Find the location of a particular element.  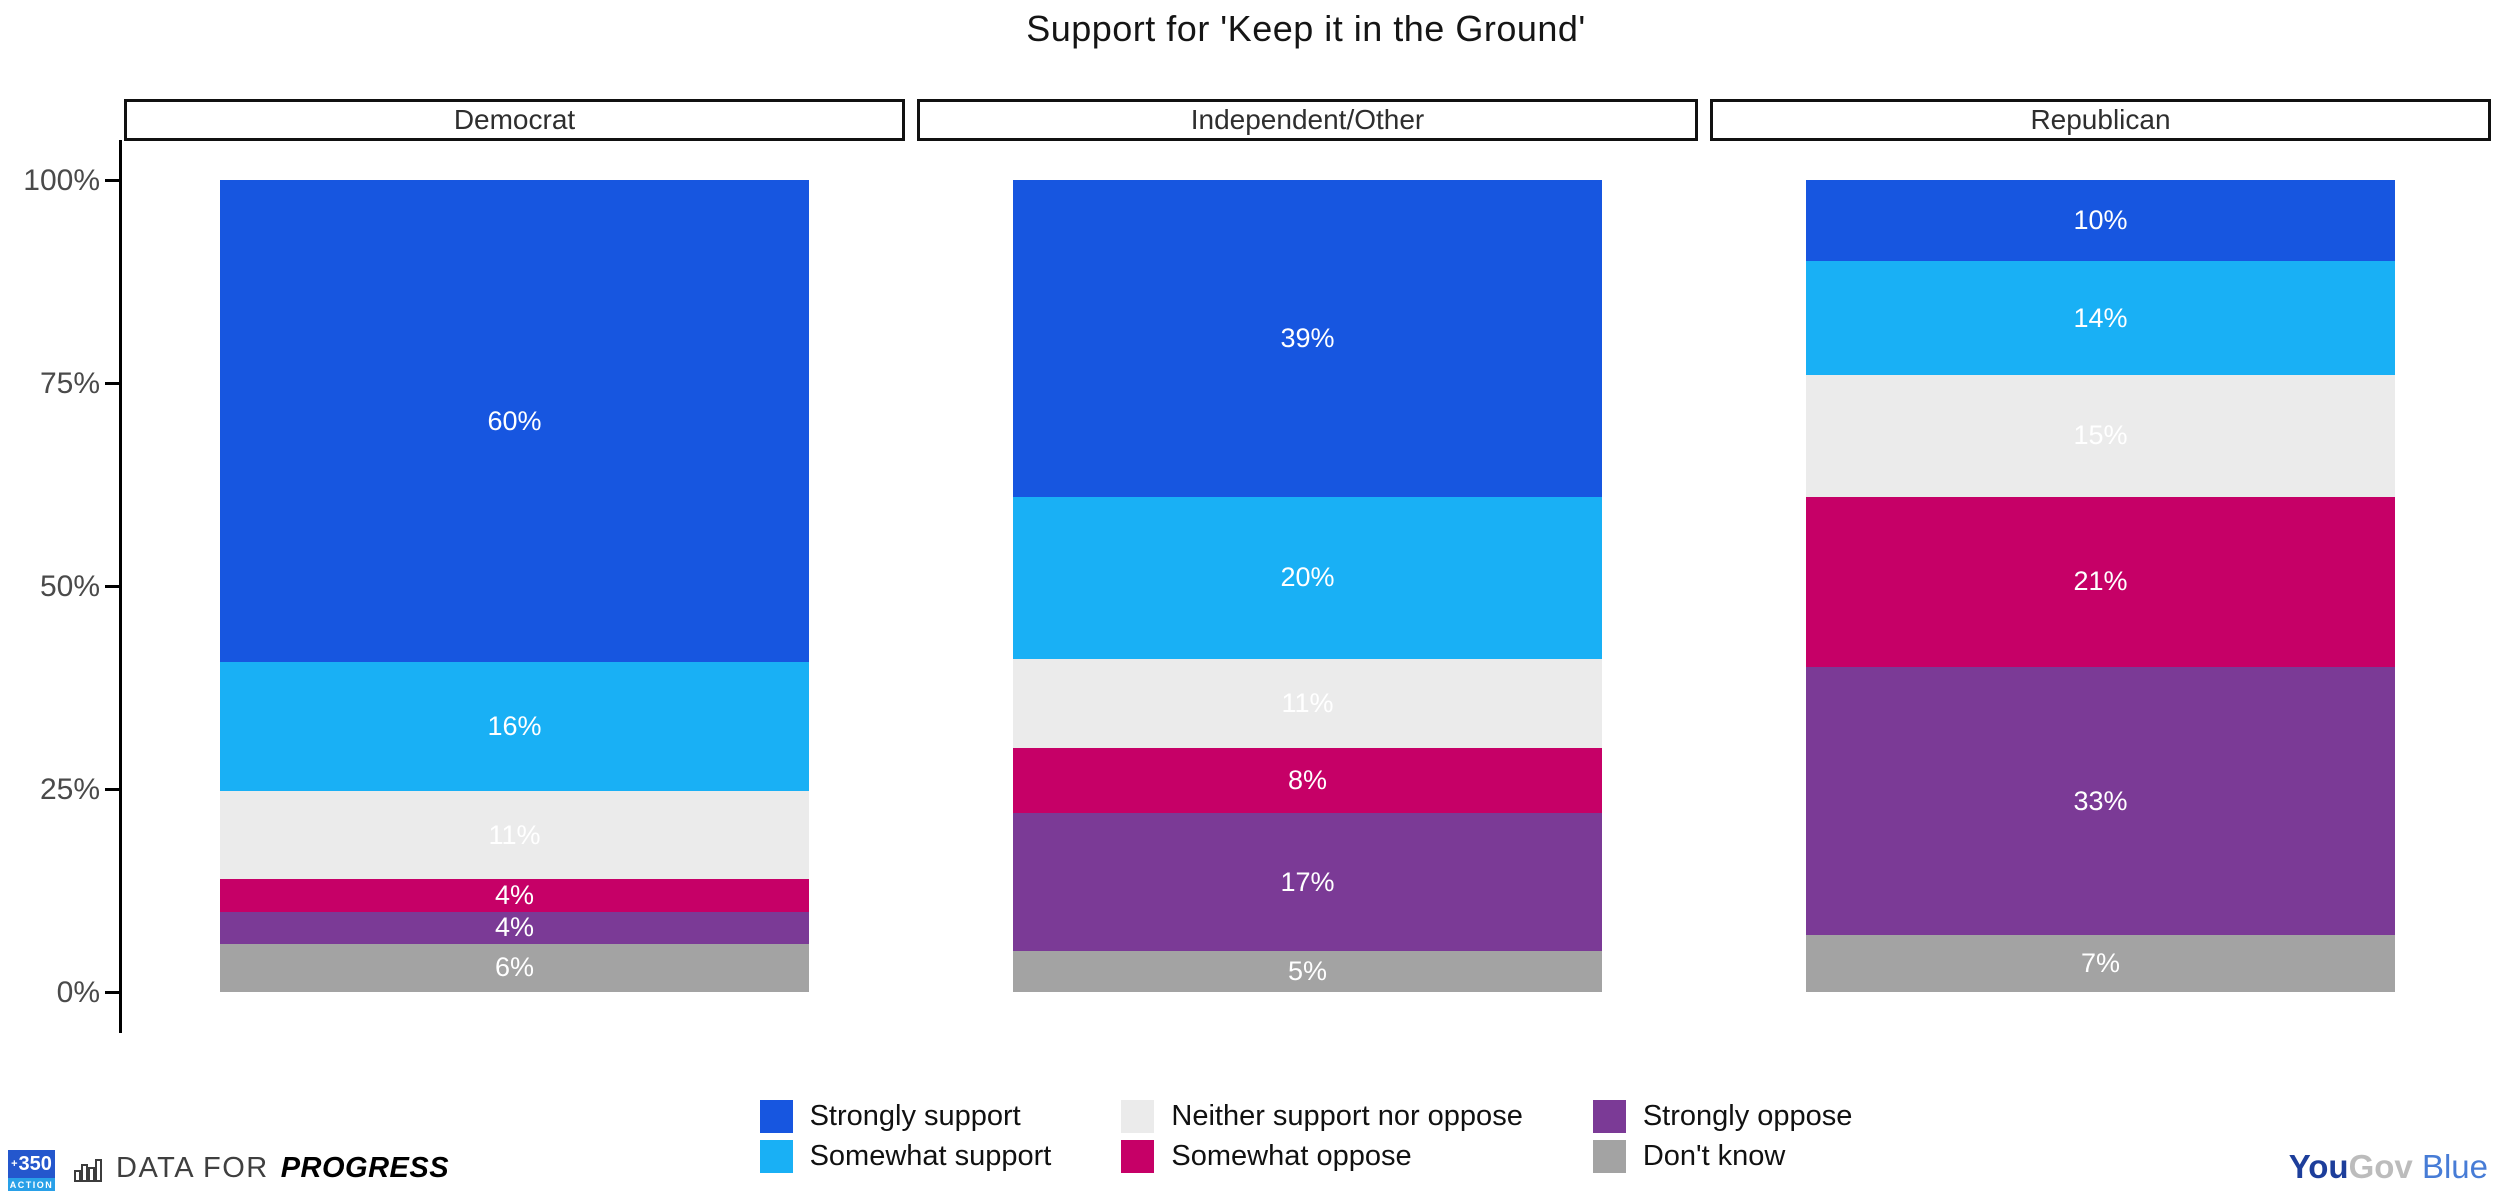

bar-segment-label: 8% is located at coordinates (1307, 780).